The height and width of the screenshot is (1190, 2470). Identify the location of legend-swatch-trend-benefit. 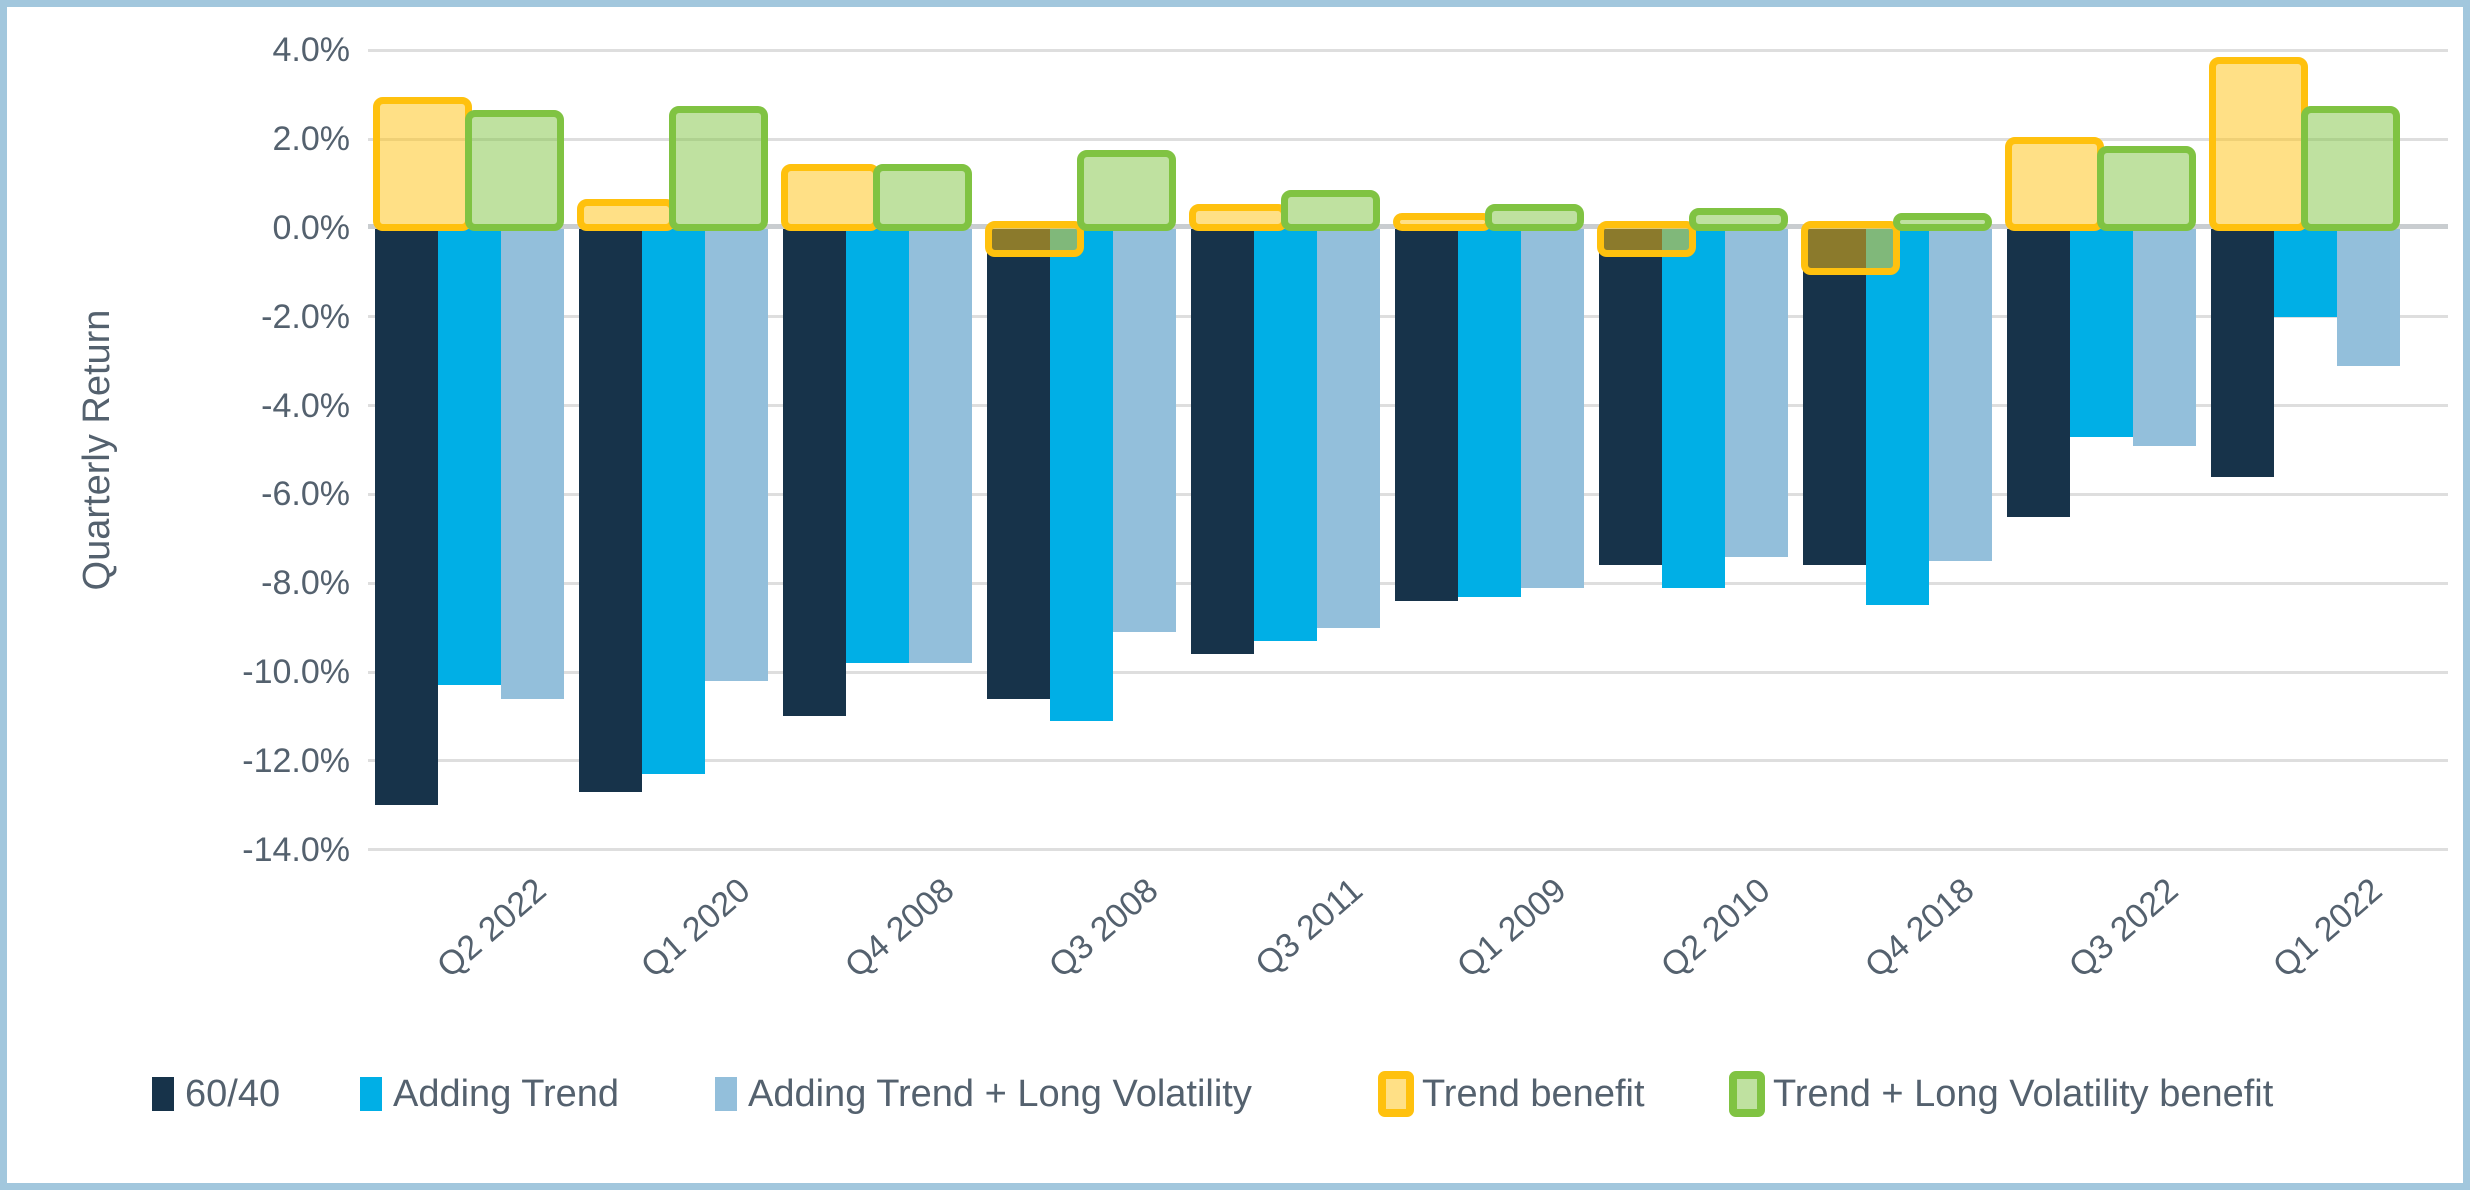
(1396, 1094).